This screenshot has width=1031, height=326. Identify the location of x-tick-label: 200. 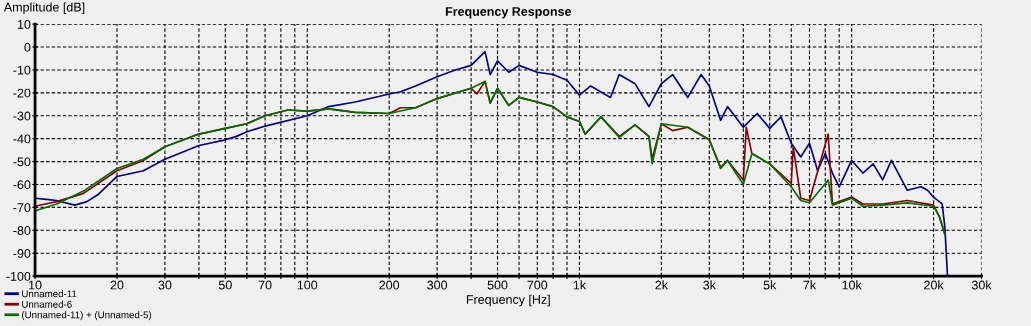
(389, 285).